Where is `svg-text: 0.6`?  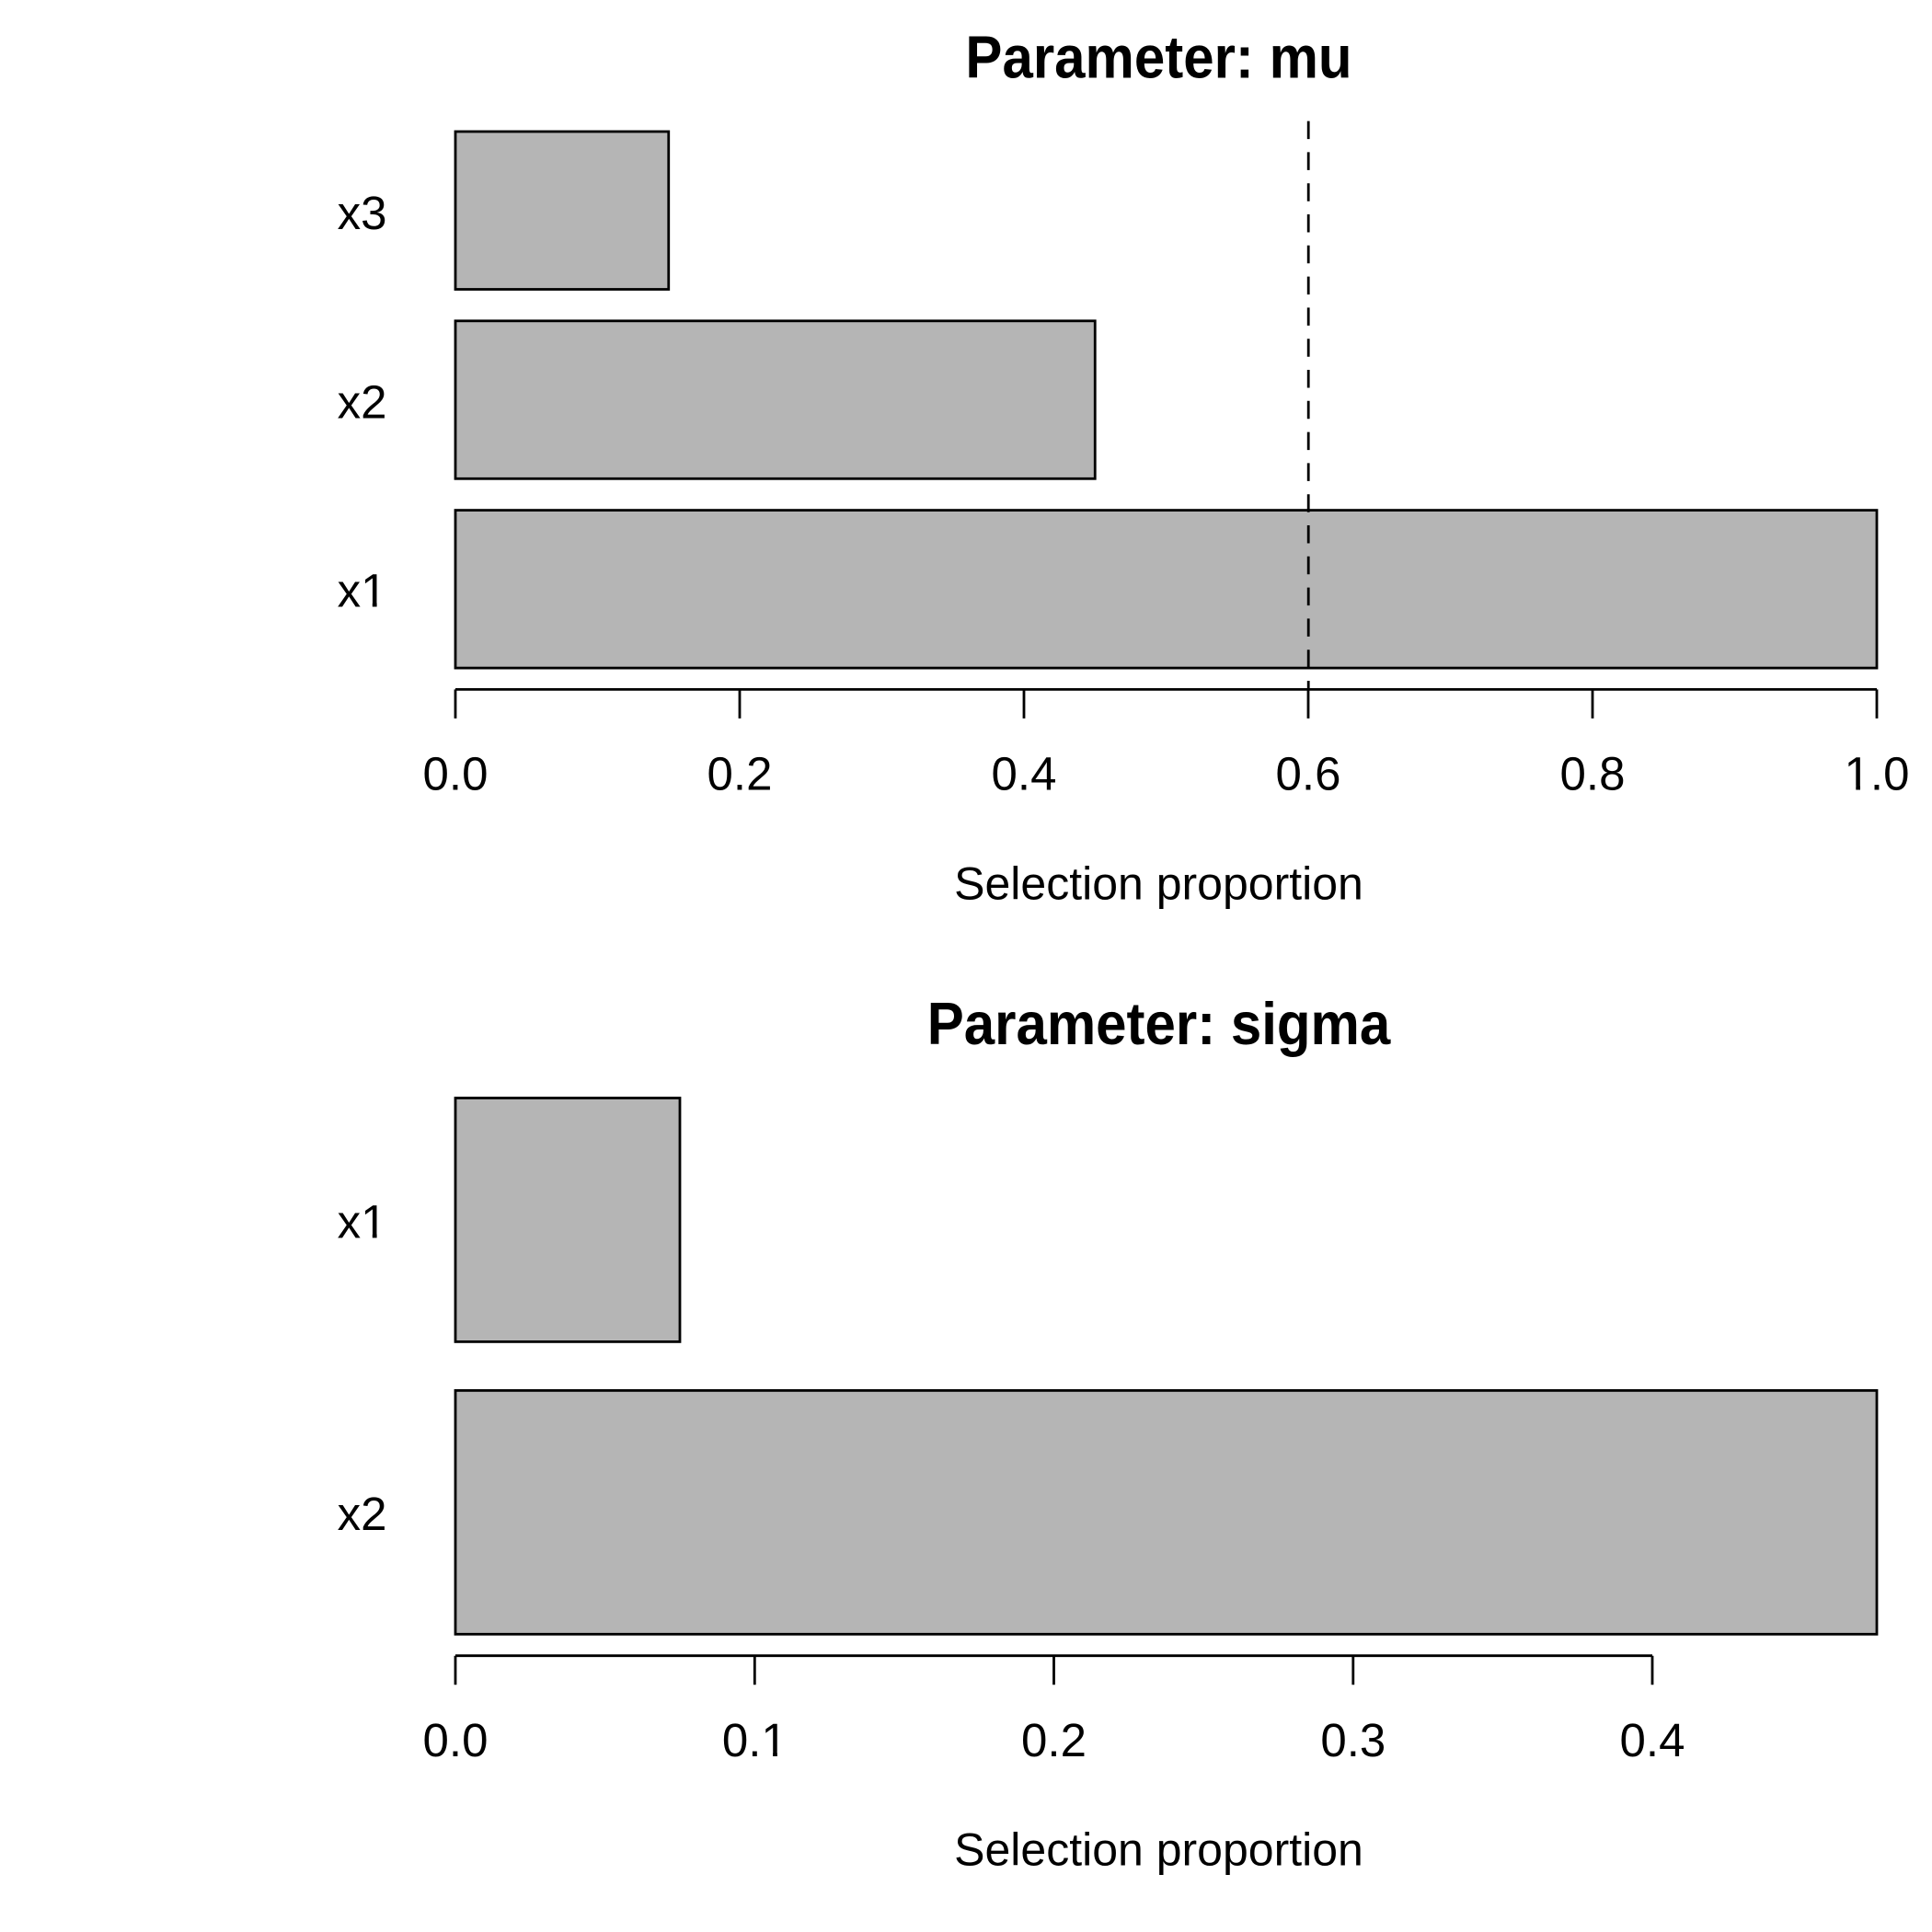 svg-text: 0.6 is located at coordinates (1308, 774).